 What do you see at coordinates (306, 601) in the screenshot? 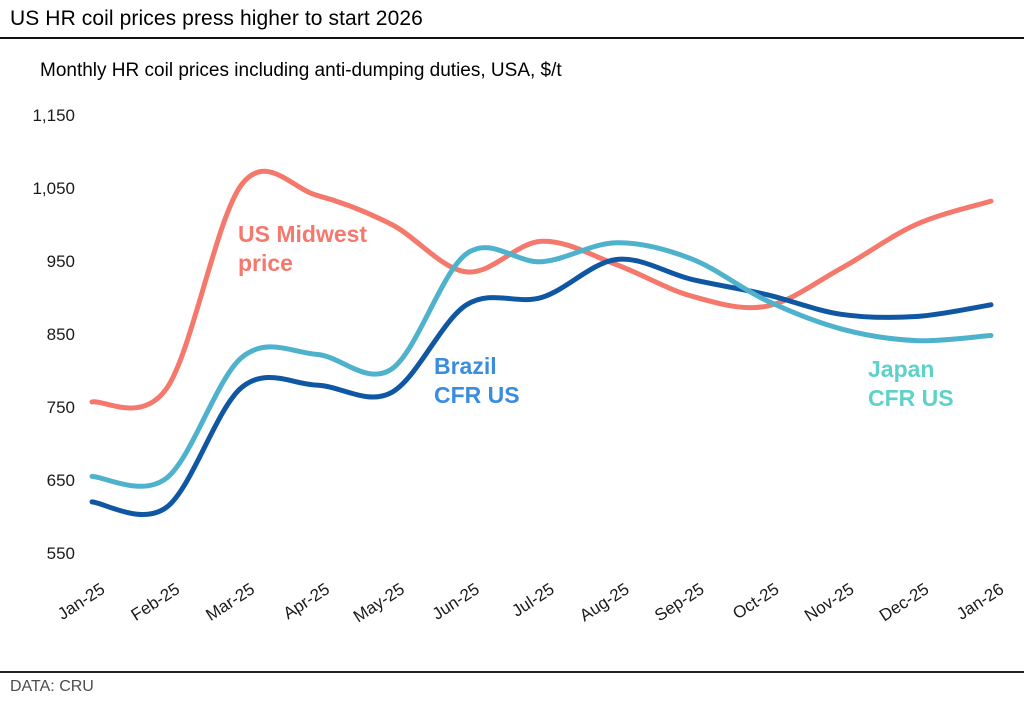
I see `svg-text: Apr-25` at bounding box center [306, 601].